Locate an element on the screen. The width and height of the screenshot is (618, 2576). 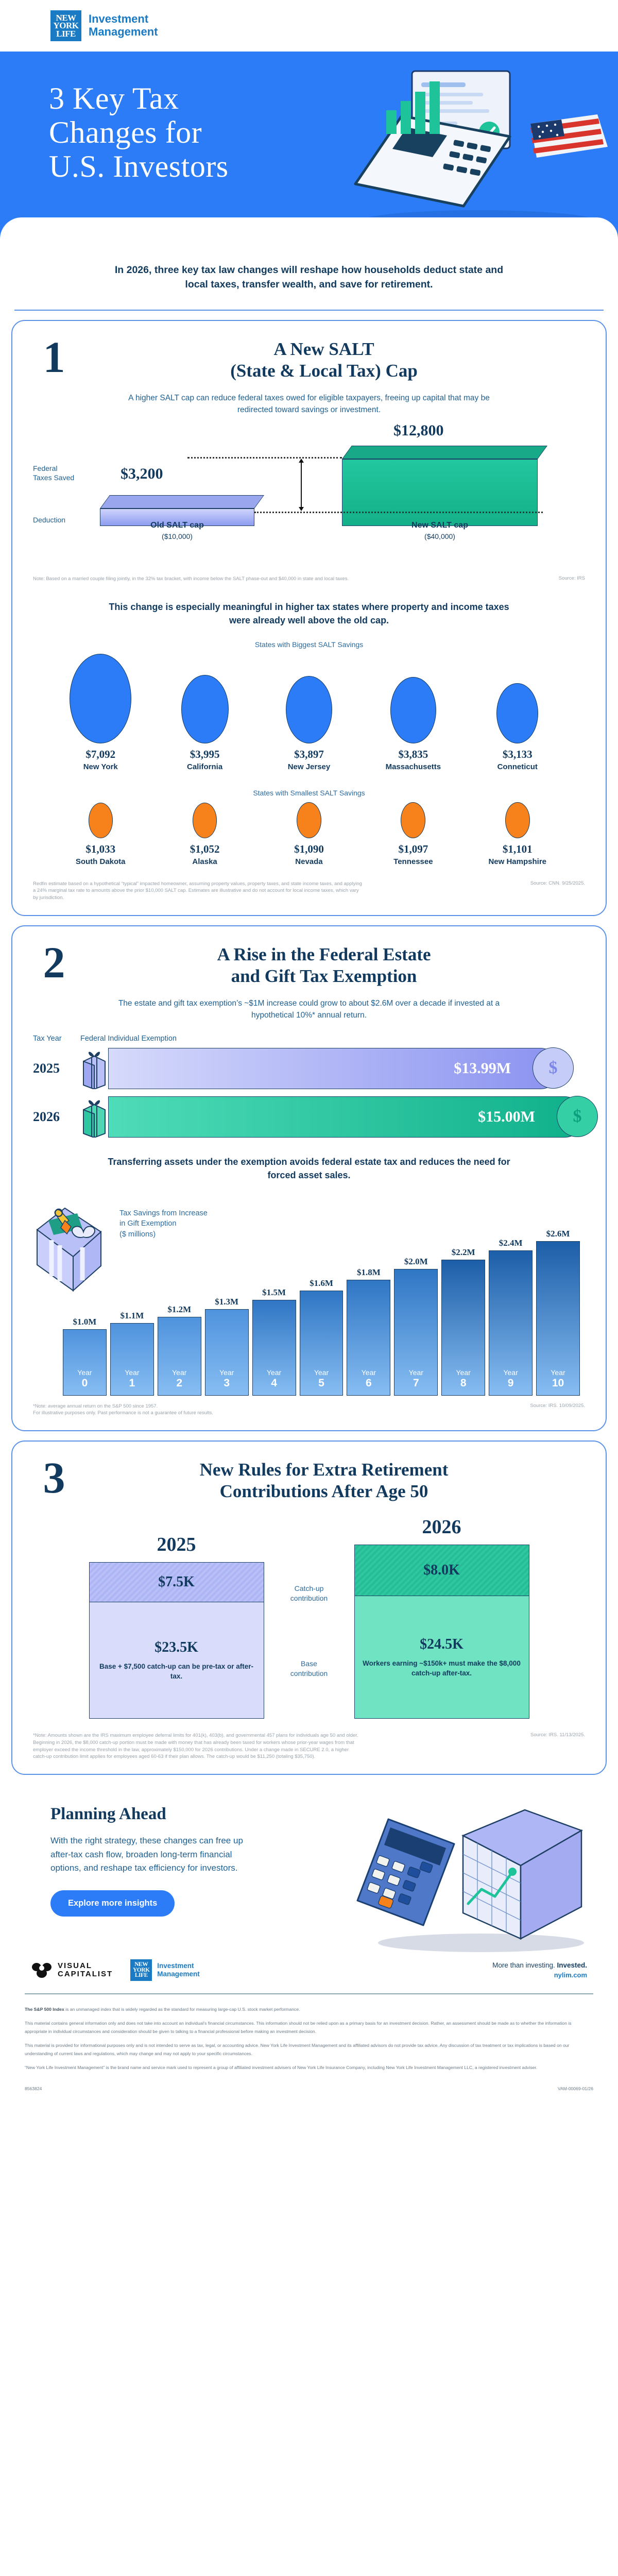
footer-nyl-line-2: Management is located at coordinates (178, 1974).